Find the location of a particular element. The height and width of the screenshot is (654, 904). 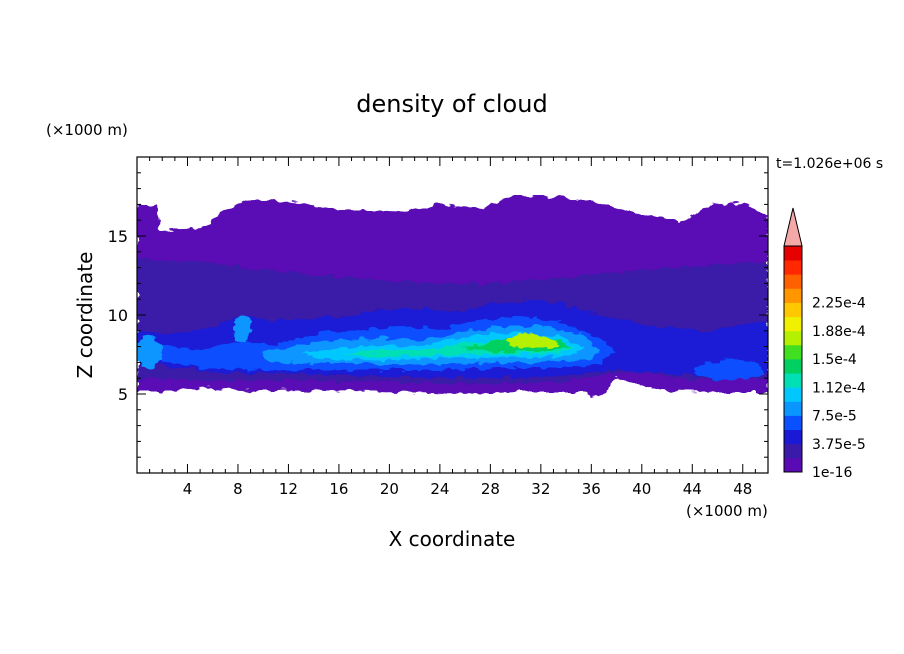

x-tick-label: 16 is located at coordinates (338, 489).